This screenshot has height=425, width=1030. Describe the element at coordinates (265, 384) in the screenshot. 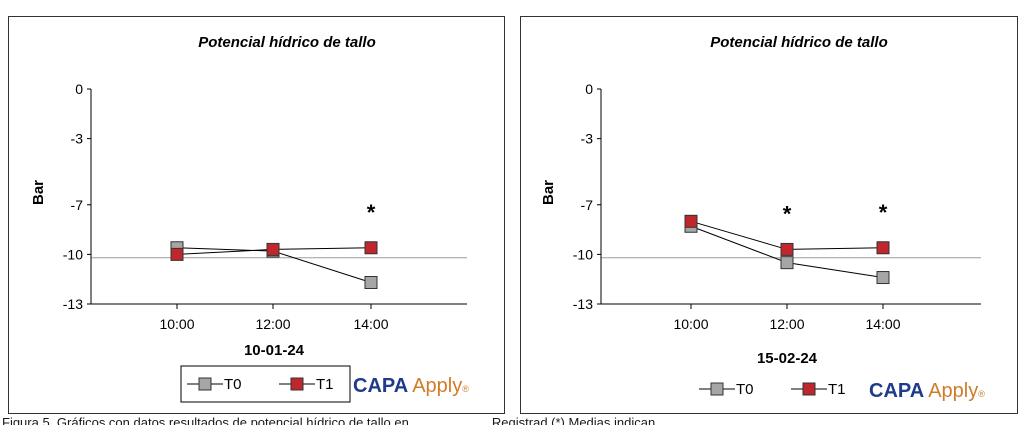

I see `legend-box` at that location.